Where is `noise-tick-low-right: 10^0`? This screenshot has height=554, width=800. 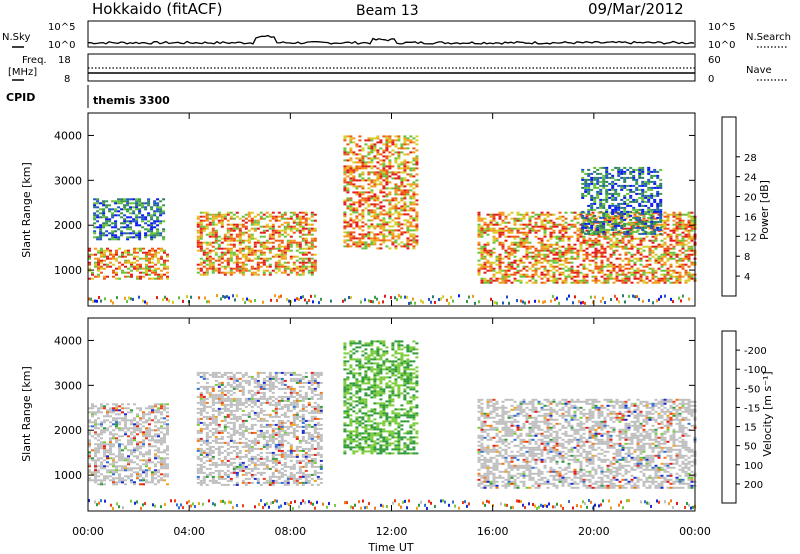
noise-tick-low-right: 10^0 is located at coordinates (721, 45).